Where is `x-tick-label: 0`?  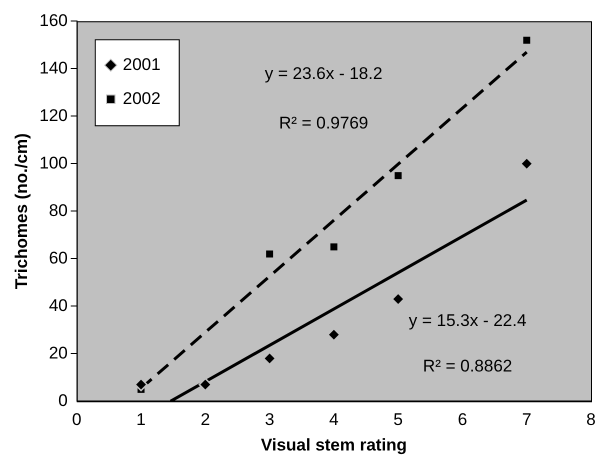 x-tick-label: 0 is located at coordinates (77, 420).